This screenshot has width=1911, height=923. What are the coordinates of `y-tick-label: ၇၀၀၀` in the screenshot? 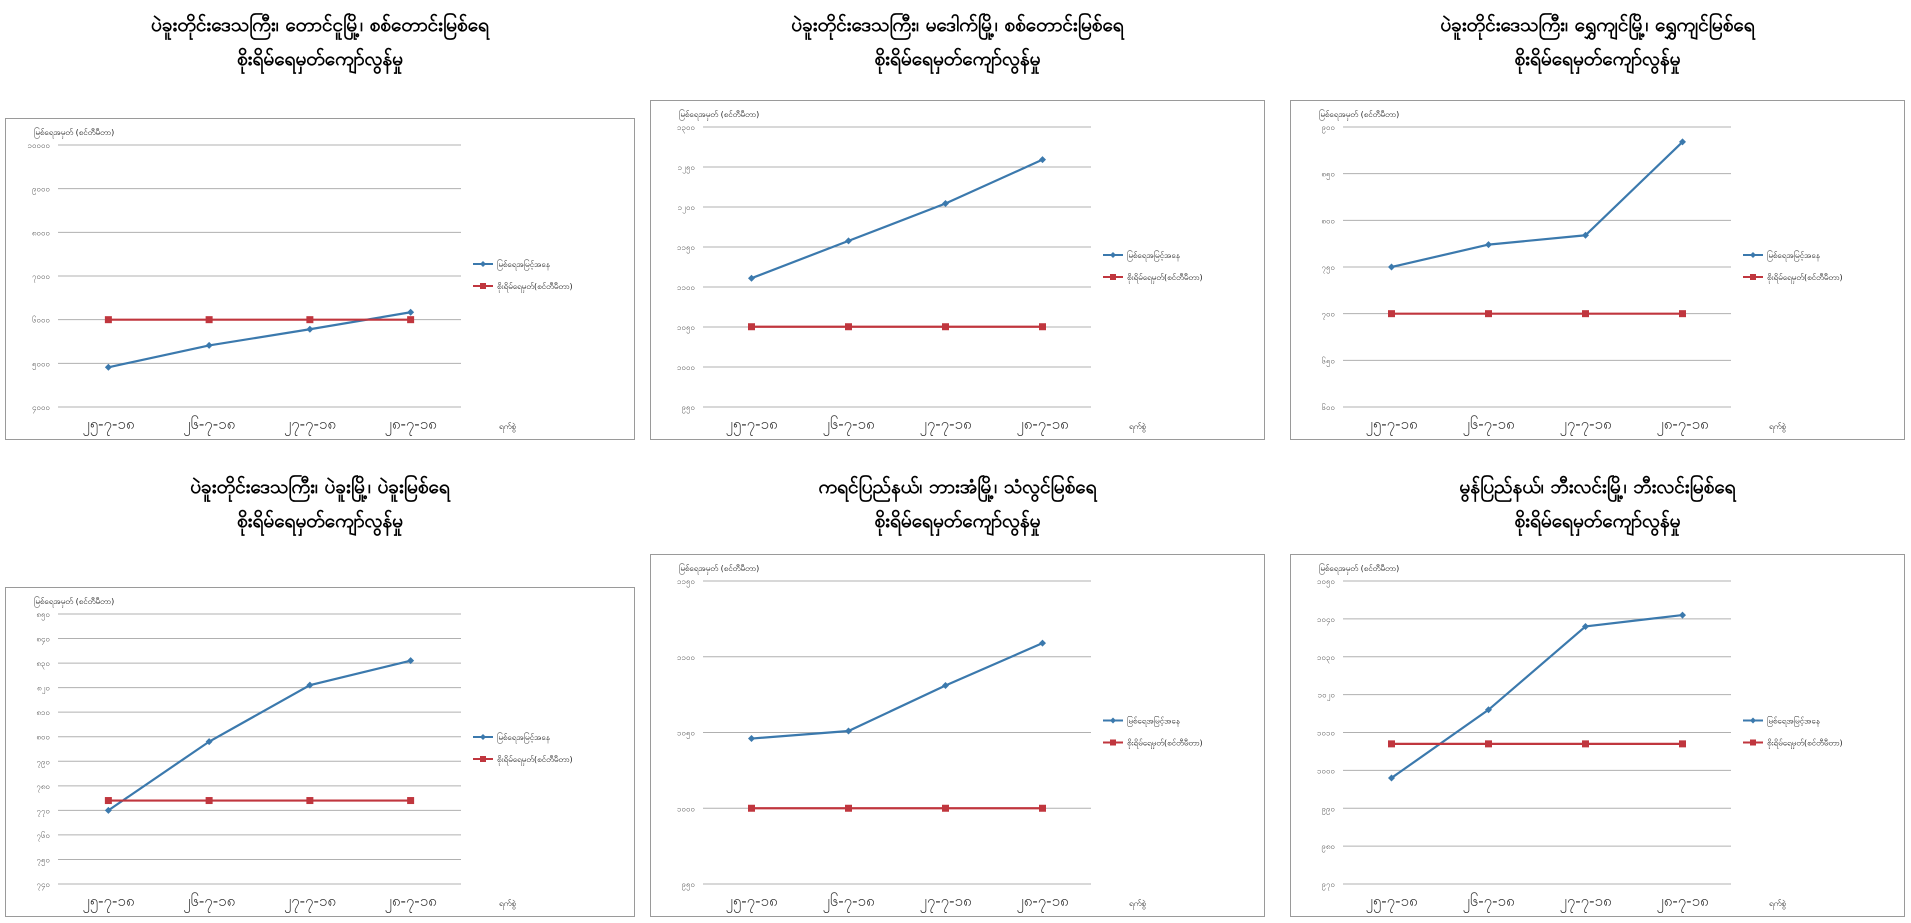 It's located at (41, 277).